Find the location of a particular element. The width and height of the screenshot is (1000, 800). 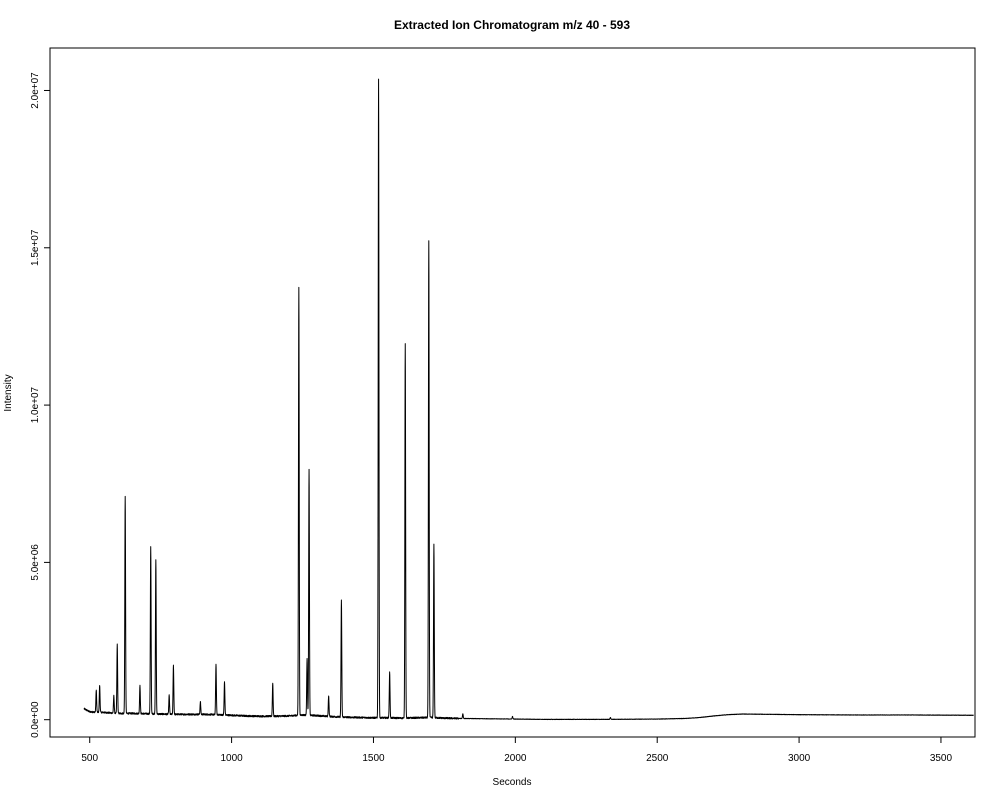

x-axis-label: Seconds is located at coordinates (512, 782).